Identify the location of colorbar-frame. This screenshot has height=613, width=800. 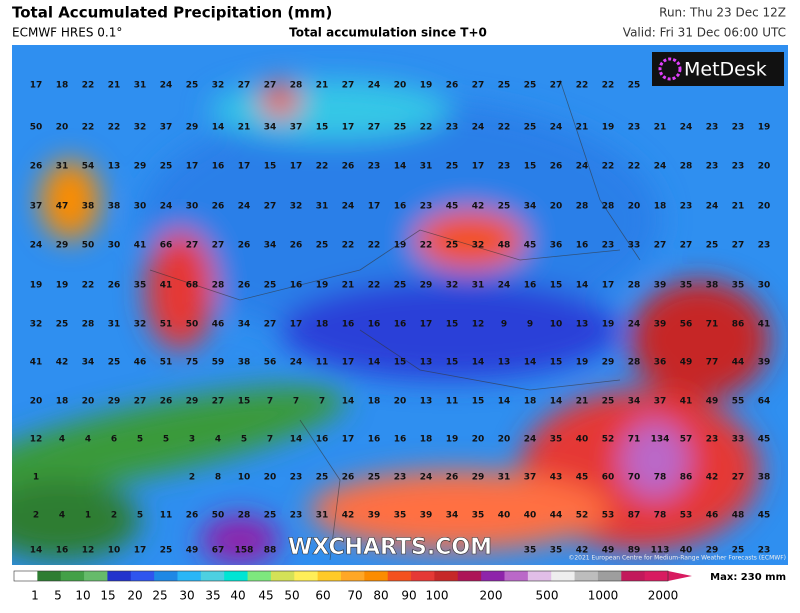
(341, 576).